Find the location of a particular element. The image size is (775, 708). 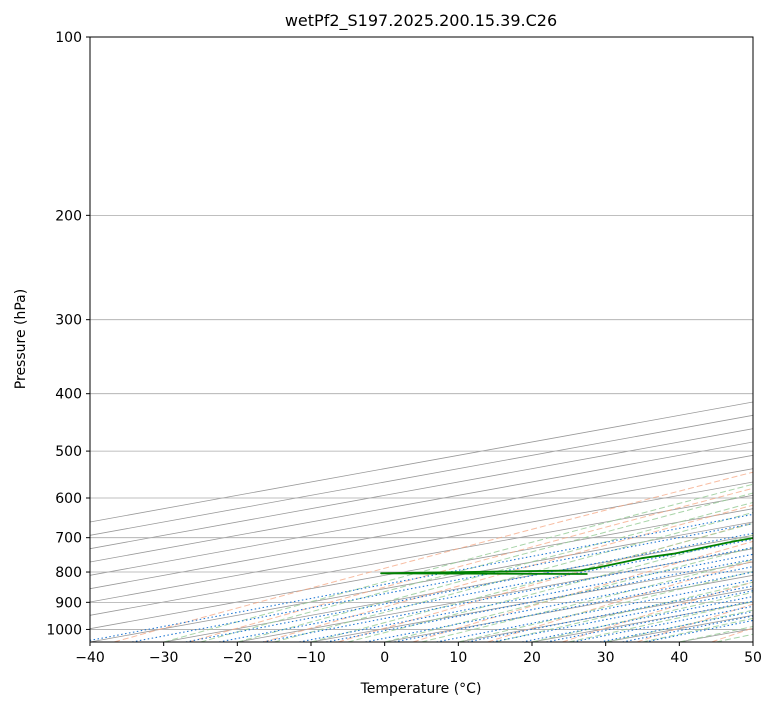

x-axis: −40 −30 −20 −10 0 10 20 30 40 50 is located at coordinates (418, 654).